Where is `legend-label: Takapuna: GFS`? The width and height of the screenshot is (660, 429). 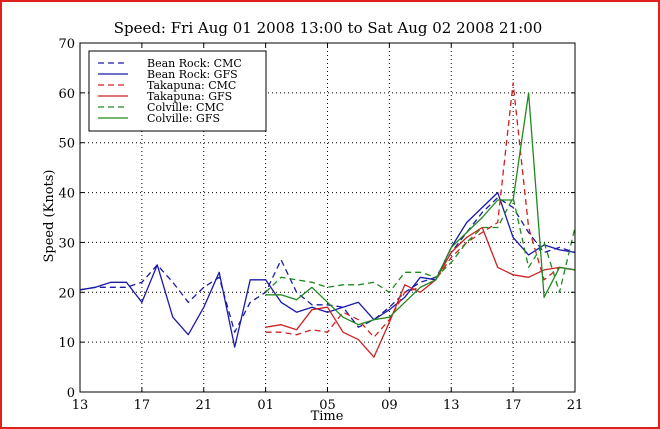
legend-label: Takapuna: GFS is located at coordinates (189, 96).